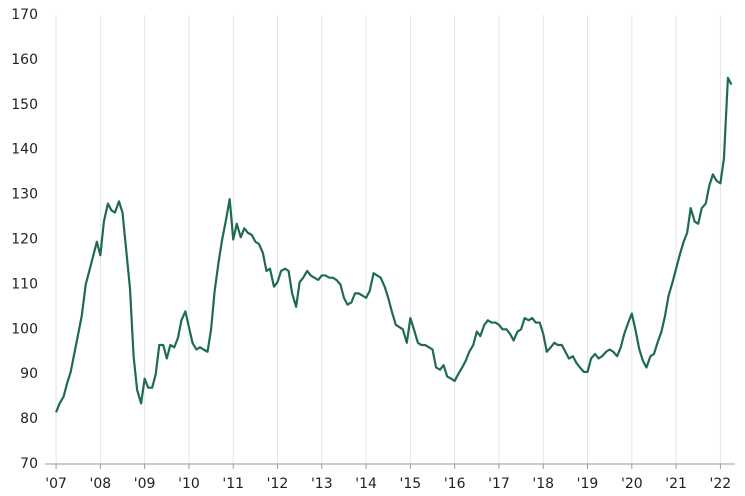 The width and height of the screenshot is (745, 496). Describe the element at coordinates (366, 484) in the screenshot. I see `x-tick-label: '14` at that location.